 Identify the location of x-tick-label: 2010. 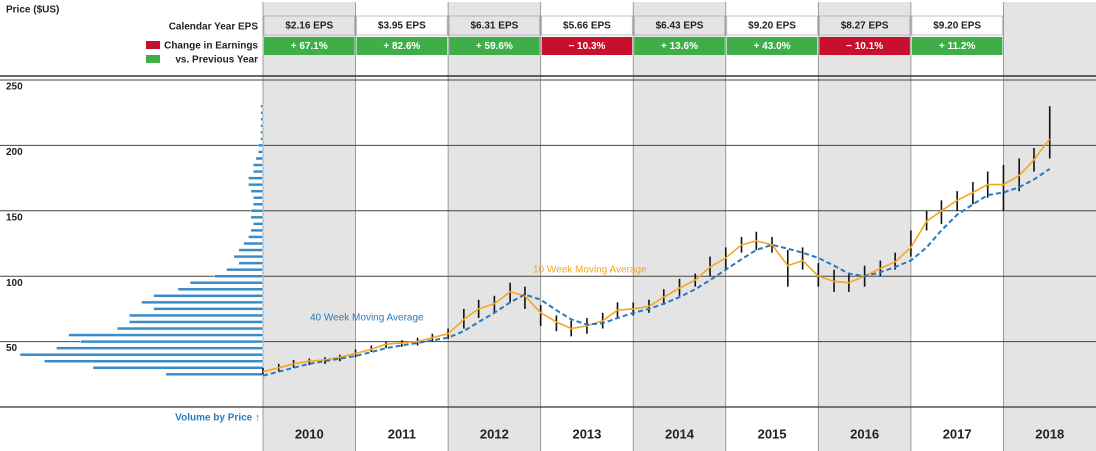
(309, 433).